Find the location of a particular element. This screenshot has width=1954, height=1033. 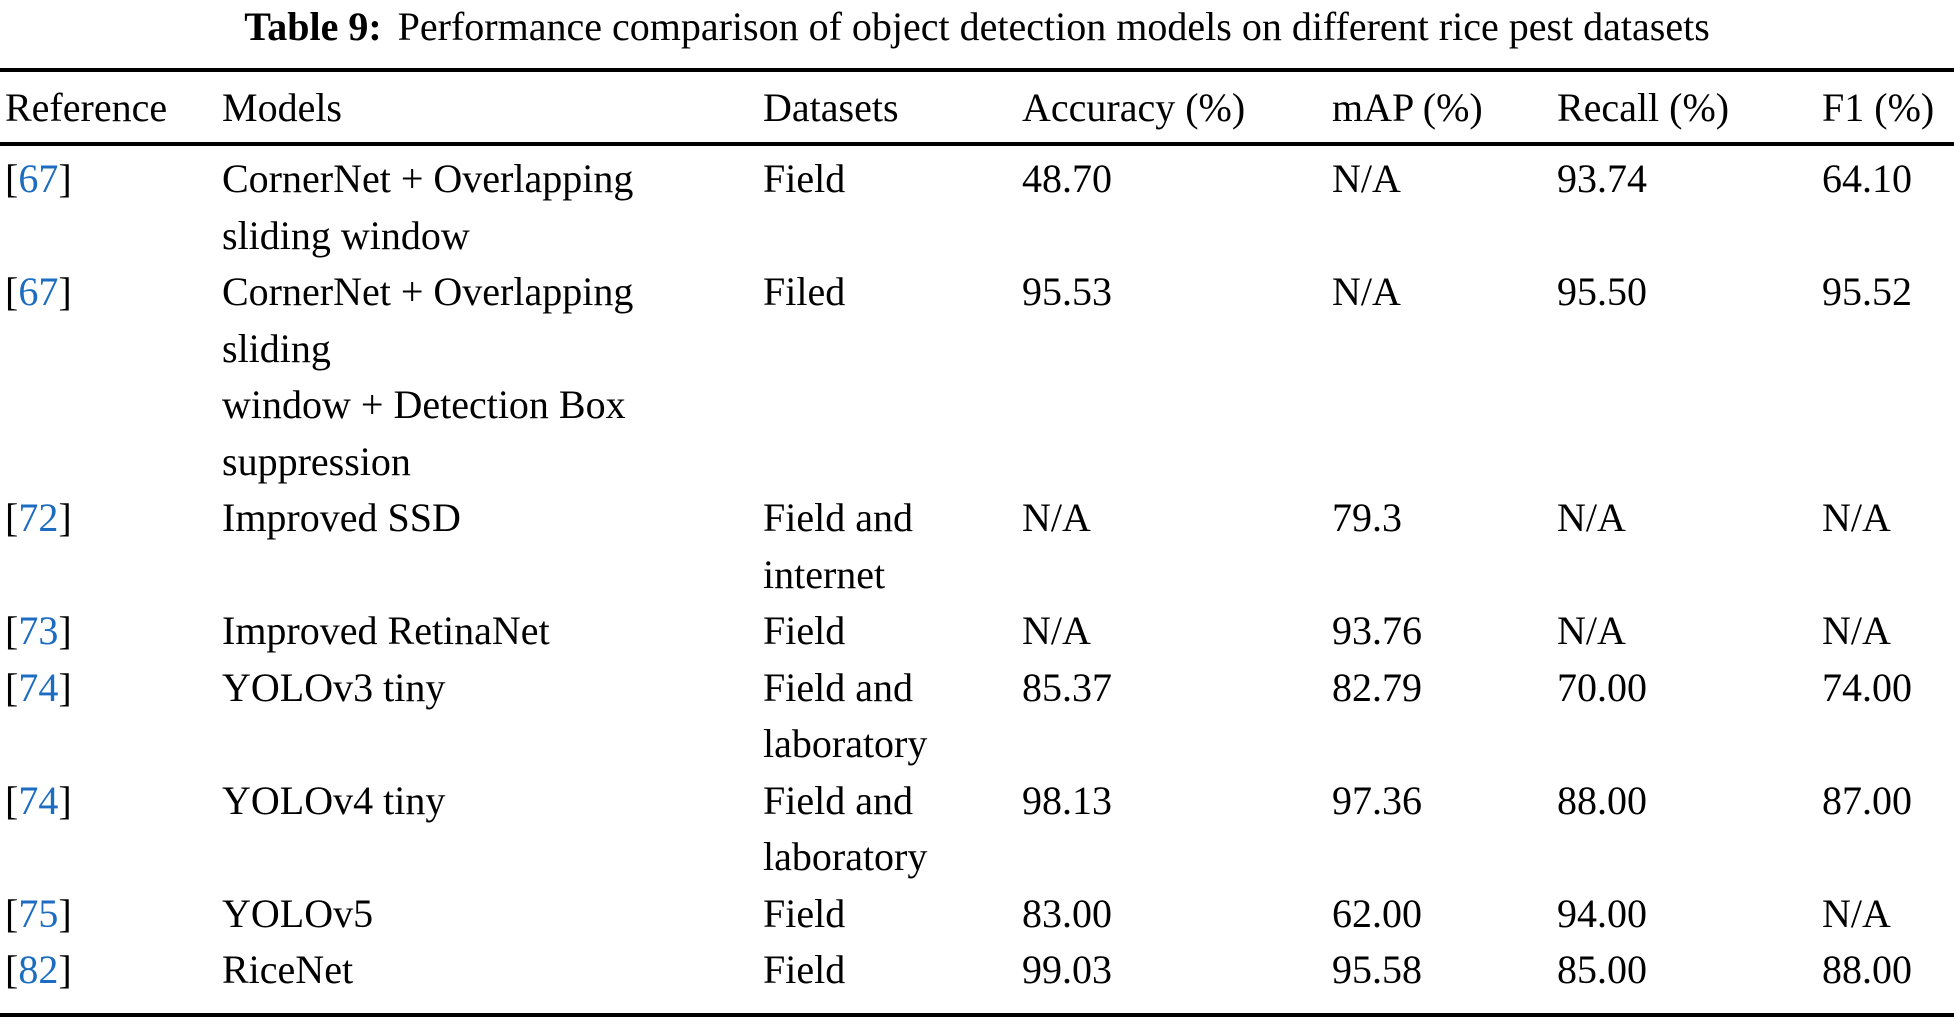

accuracy-cell: 95.53 is located at coordinates (1067, 291).